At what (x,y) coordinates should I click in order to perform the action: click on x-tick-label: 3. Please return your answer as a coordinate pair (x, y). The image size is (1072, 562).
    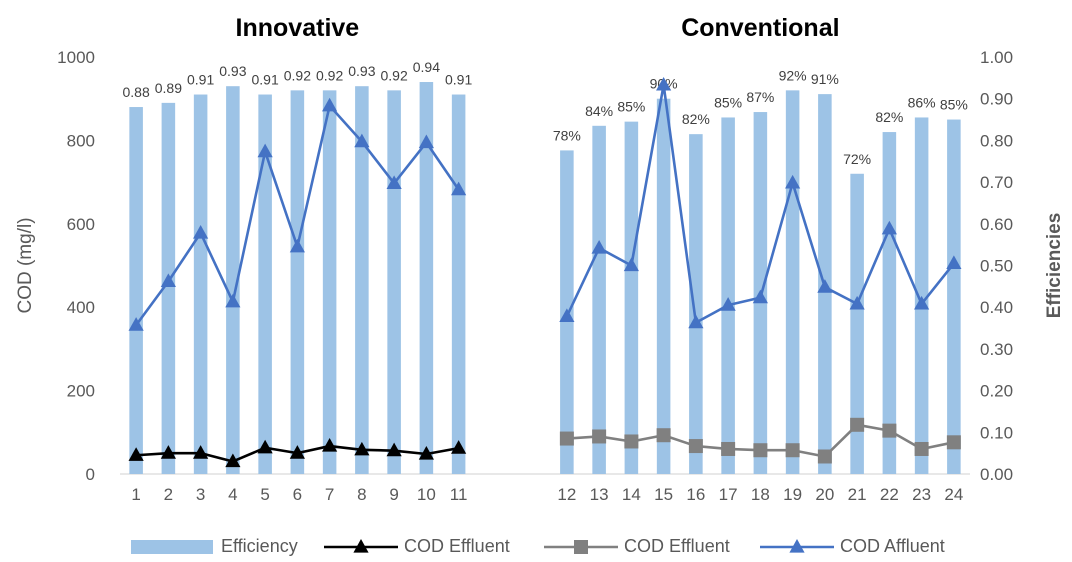
    Looking at the image, I should click on (200, 494).